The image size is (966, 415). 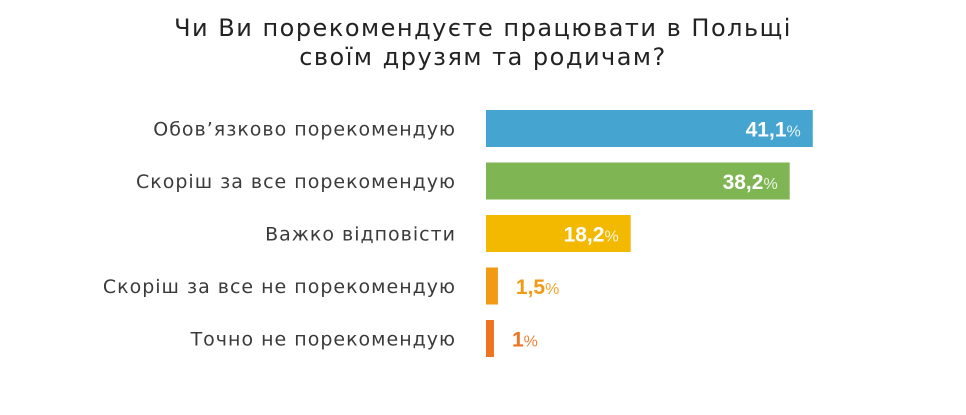 I want to click on data-label: 1,5%, so click(x=537, y=287).